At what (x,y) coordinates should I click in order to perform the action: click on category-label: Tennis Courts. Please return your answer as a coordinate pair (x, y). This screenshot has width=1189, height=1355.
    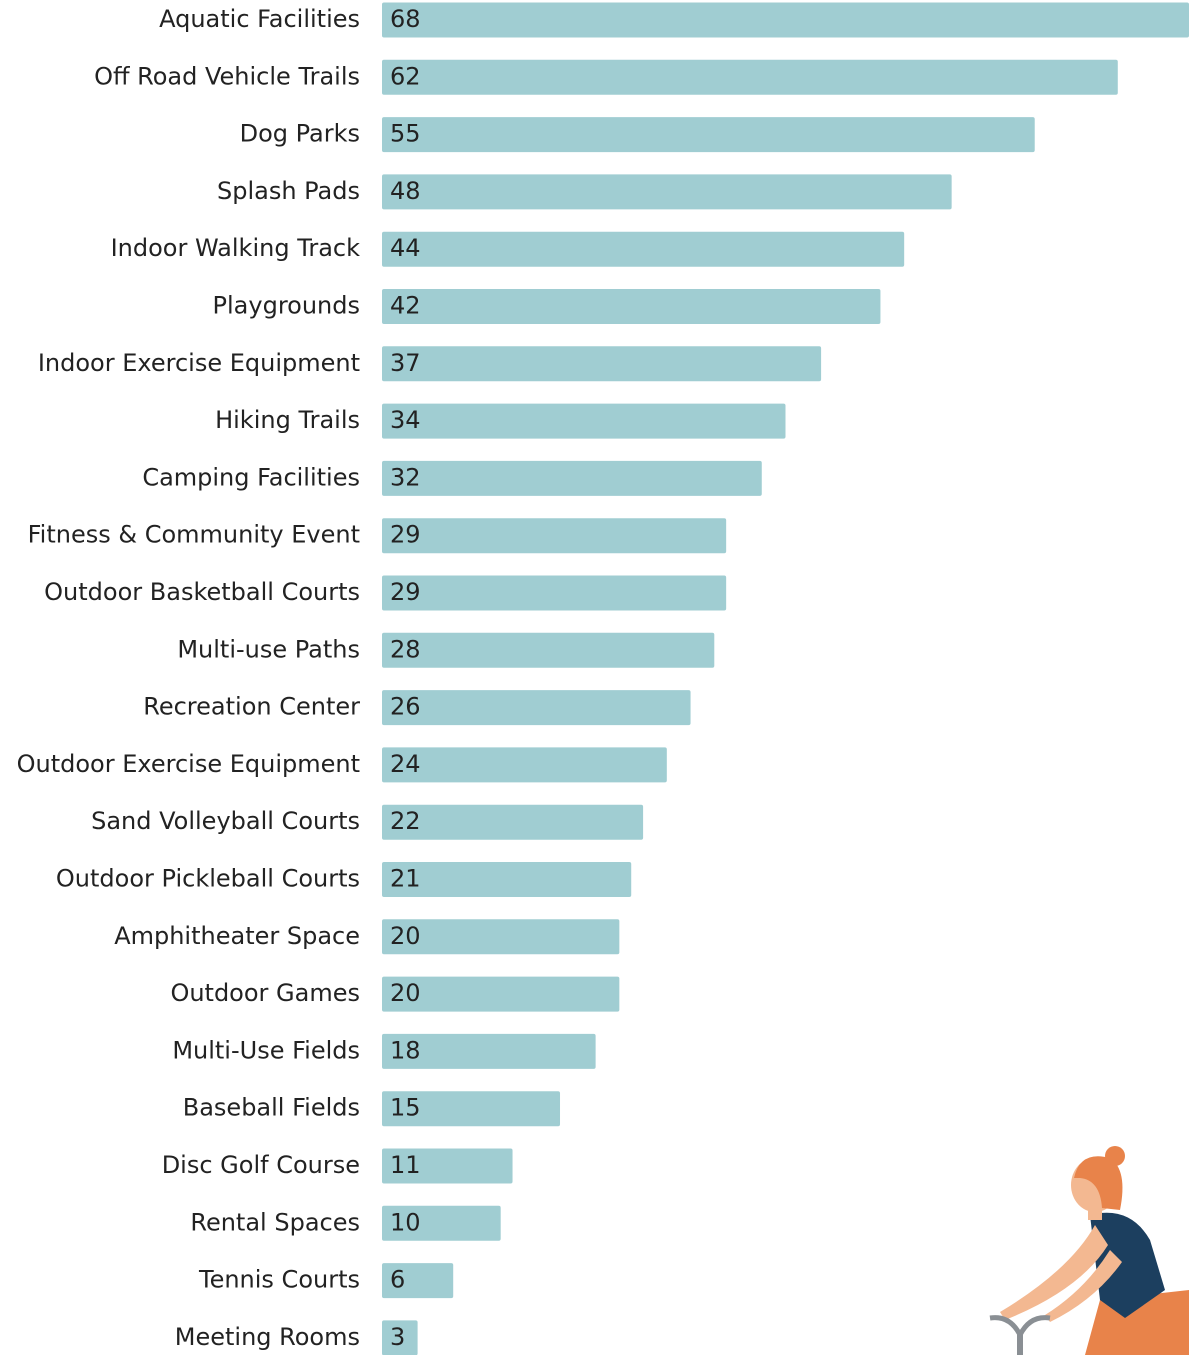
    Looking at the image, I should click on (279, 1280).